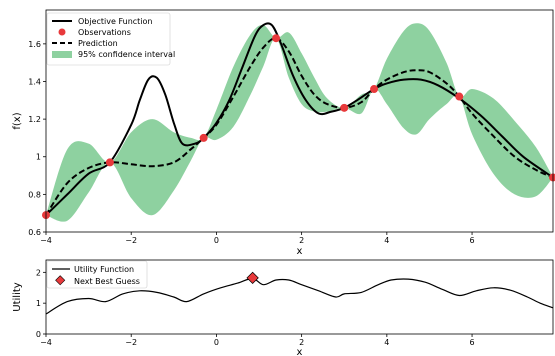  Describe the element at coordinates (257, 238) in the screenshot. I see `top-x-ticks: −4 −2 0 2 4 6` at that location.